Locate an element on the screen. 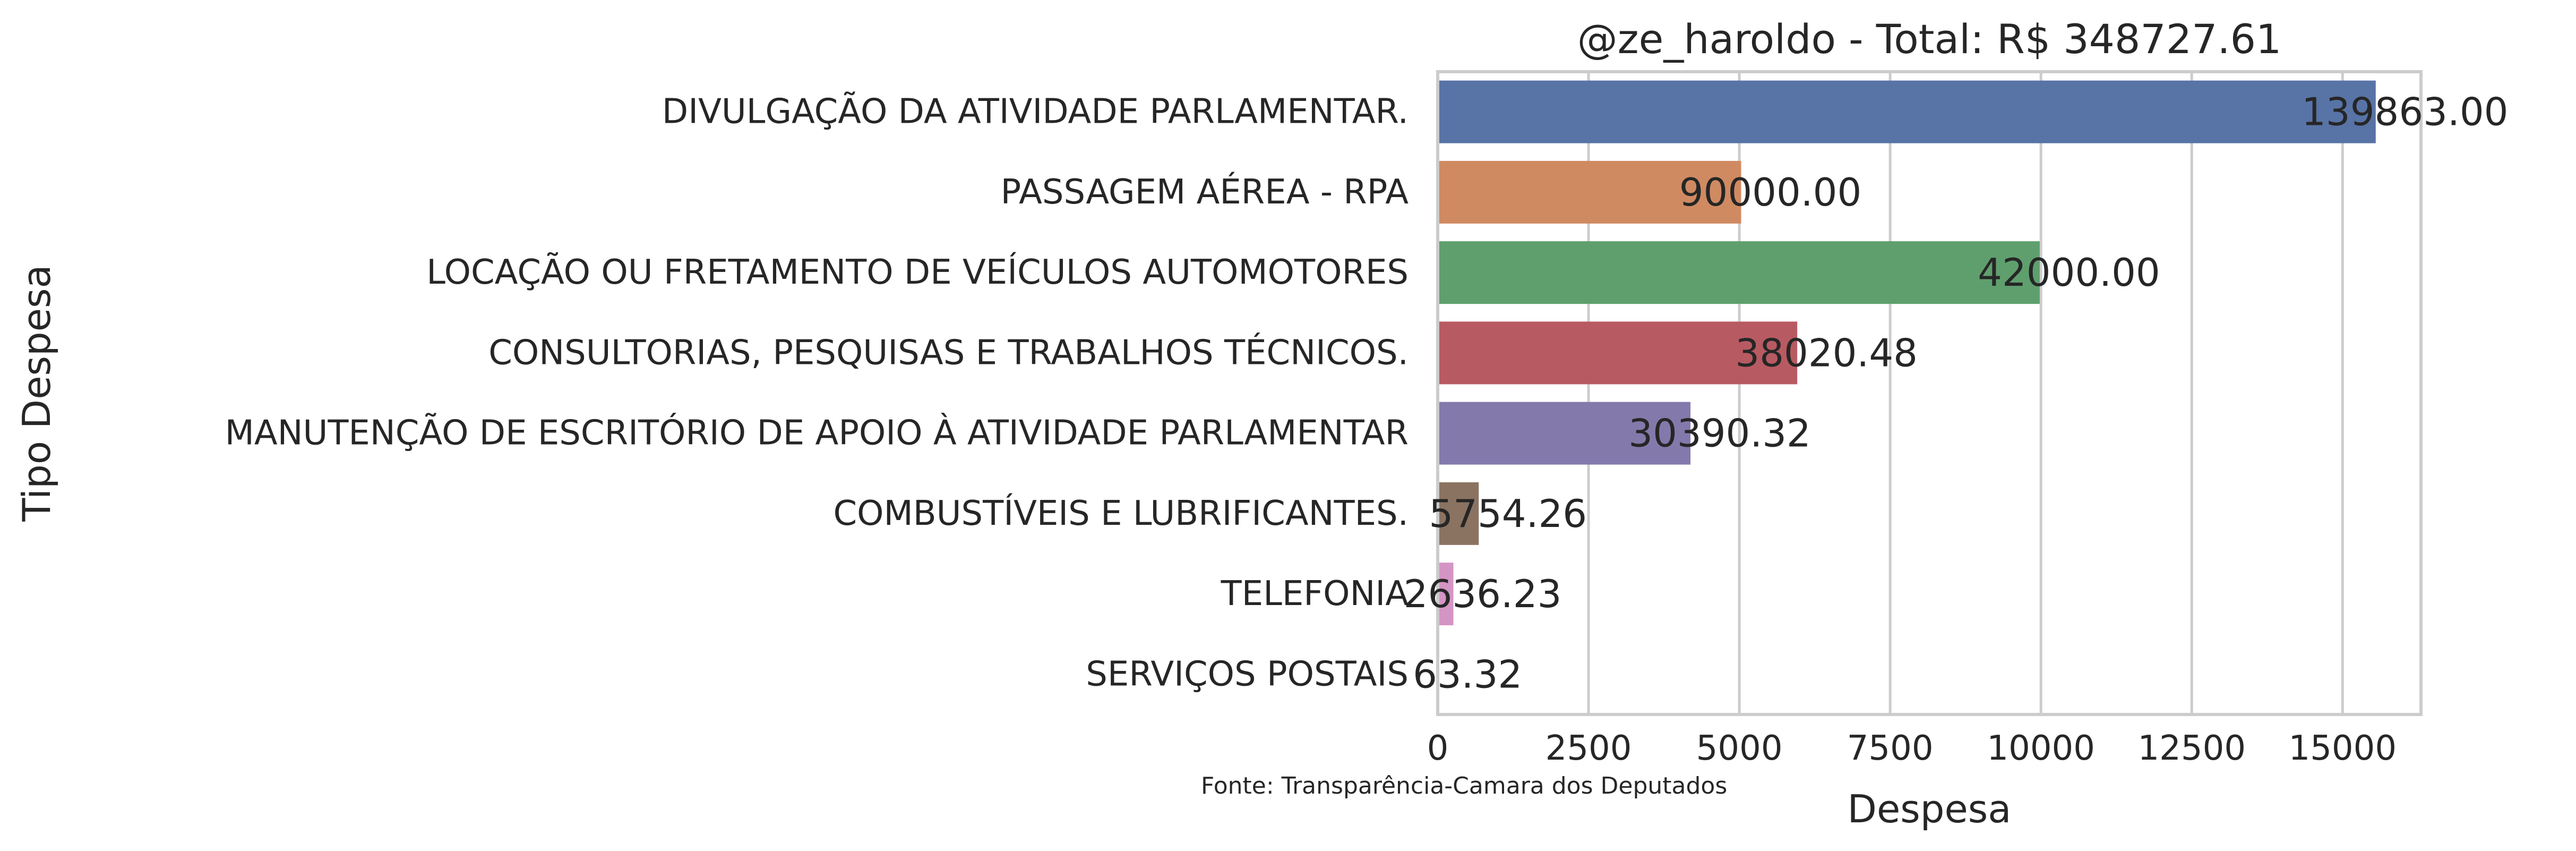  category-label: TELEFONIA is located at coordinates (1315, 594).